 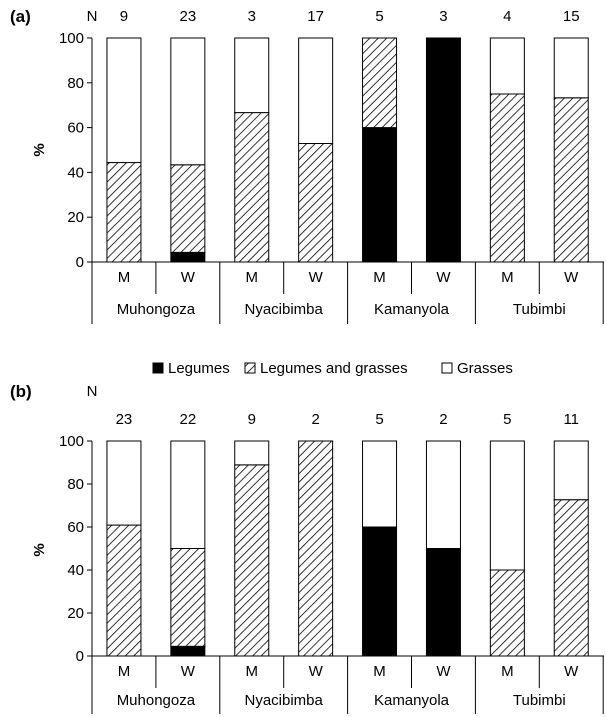 What do you see at coordinates (71, 38) in the screenshot?
I see `y-tick-label-a-5: 100` at bounding box center [71, 38].